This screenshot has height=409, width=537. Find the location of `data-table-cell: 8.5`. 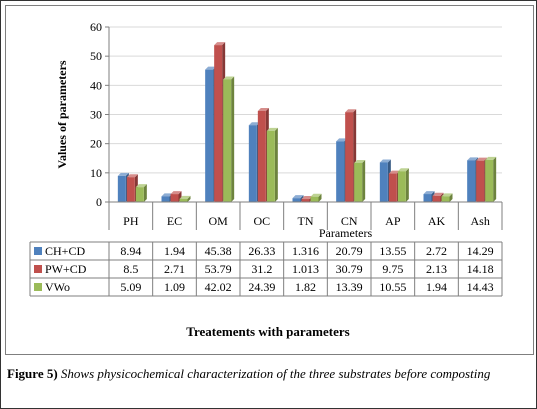

data-table-cell: 8.5 is located at coordinates (130, 269).